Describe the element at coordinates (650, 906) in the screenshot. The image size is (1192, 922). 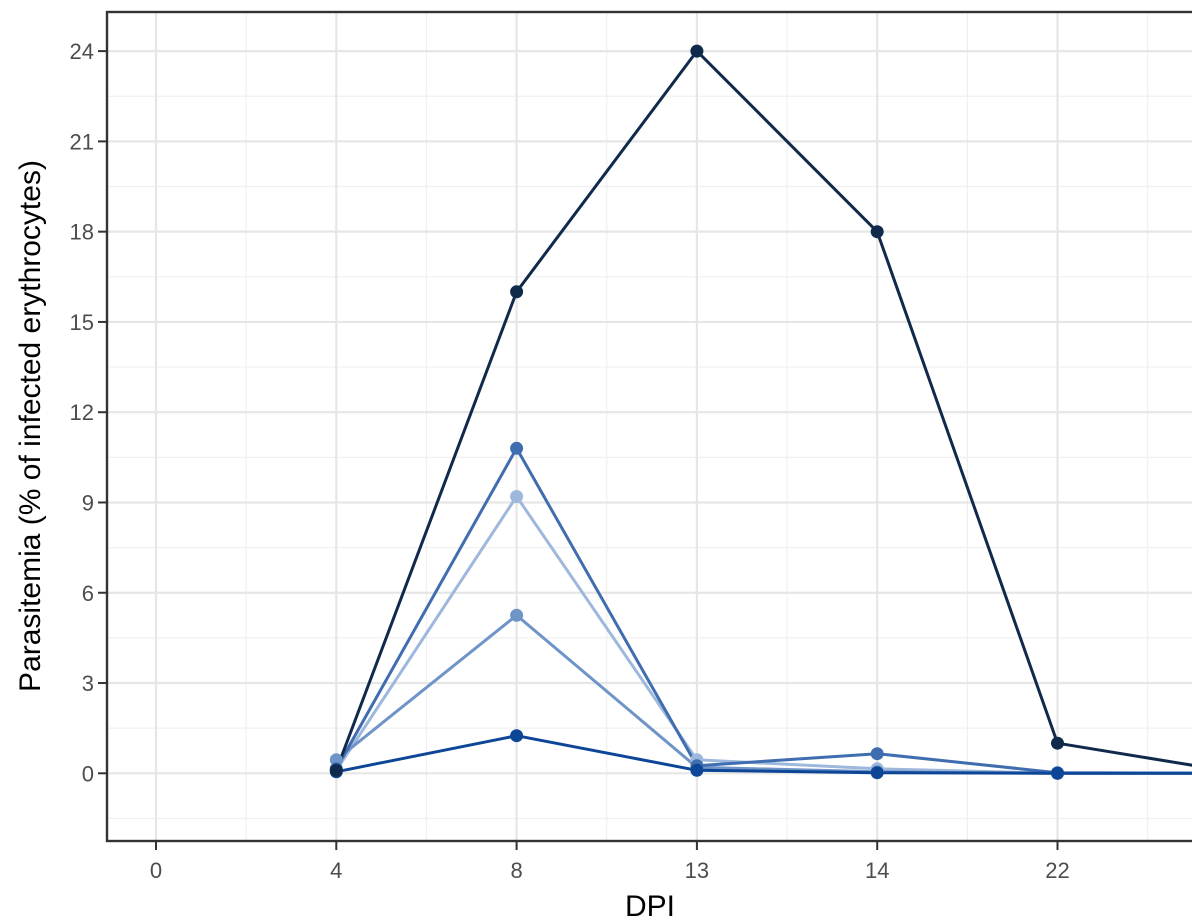
I see `x-axis-title: DPI` at that location.